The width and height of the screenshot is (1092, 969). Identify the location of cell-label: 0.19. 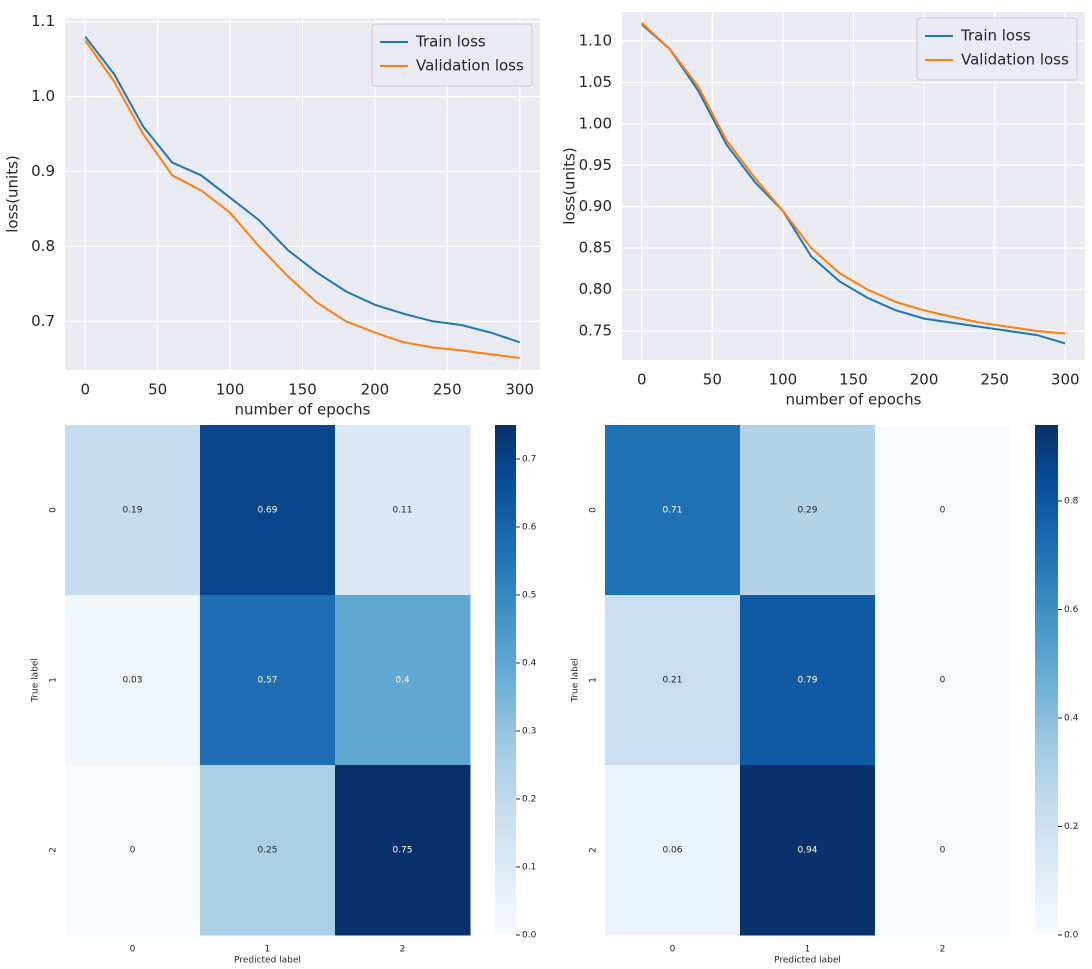
(132, 511).